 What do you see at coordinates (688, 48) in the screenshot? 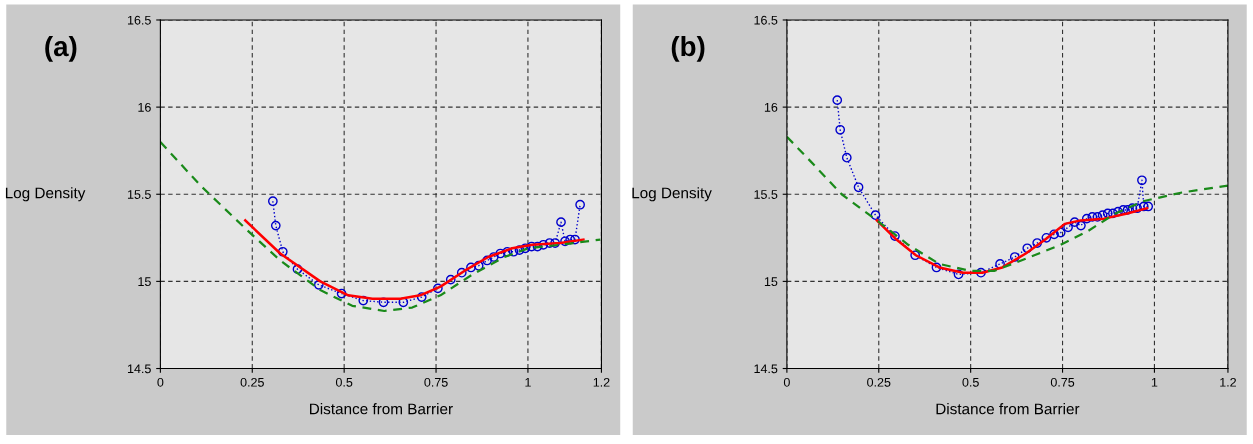
I see `text: (b)` at bounding box center [688, 48].